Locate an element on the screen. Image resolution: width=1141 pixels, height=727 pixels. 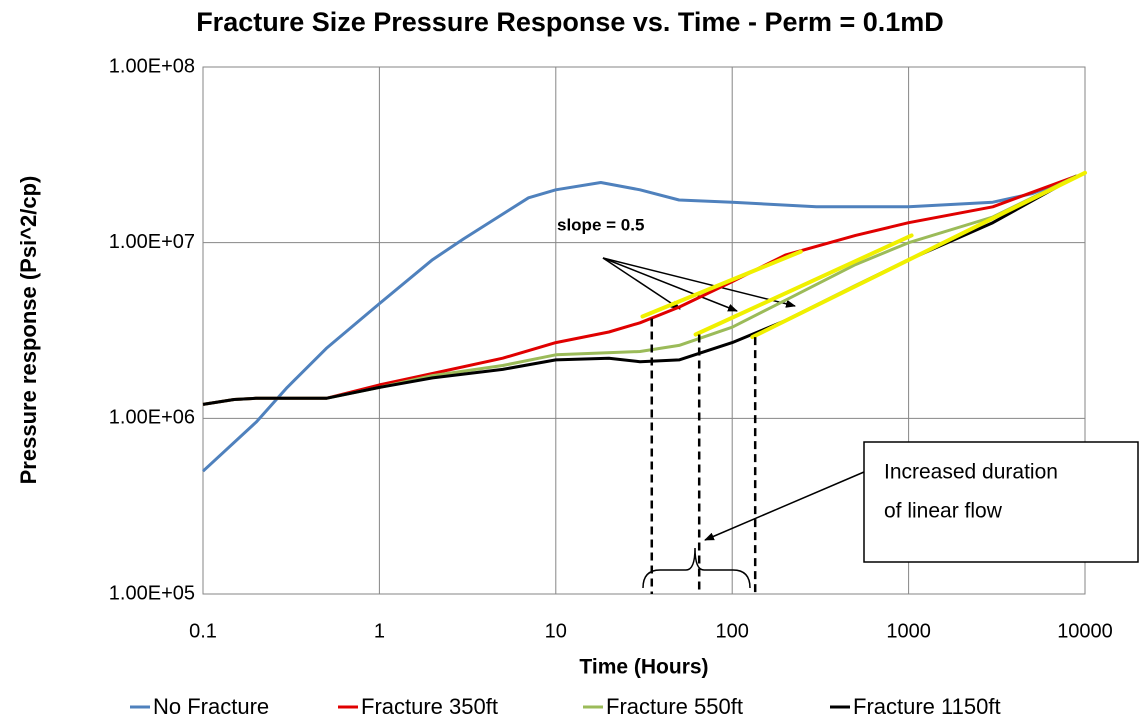
annotation-text: of linear flow is located at coordinates (943, 511).